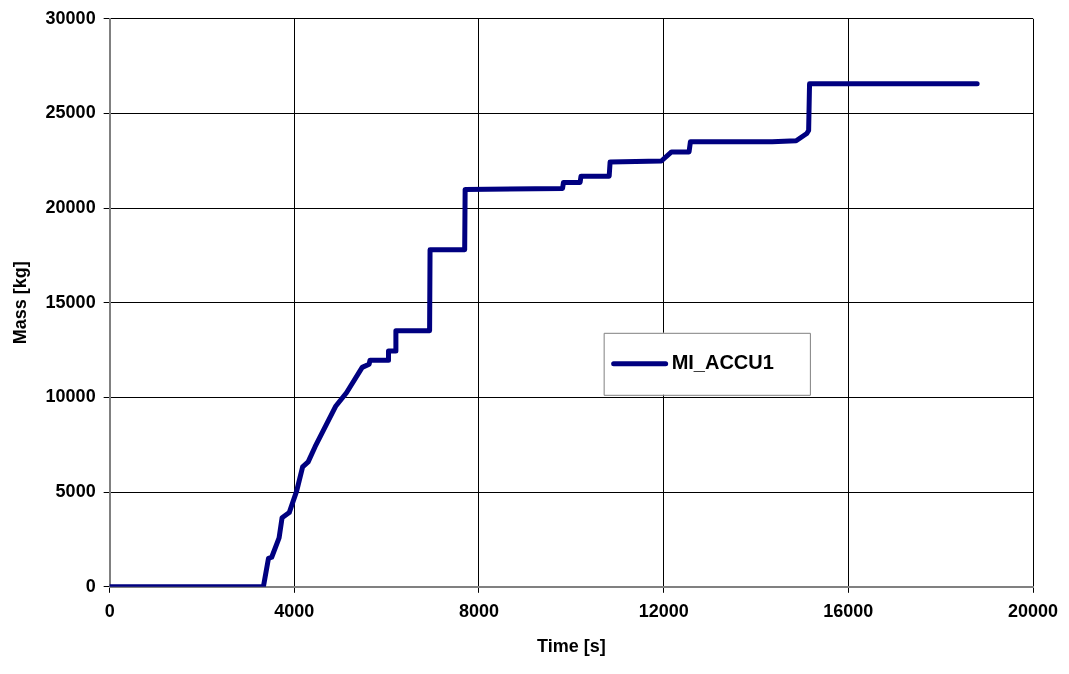 The height and width of the screenshot is (674, 1069). I want to click on y-tick-label: 30000, so click(70, 17).